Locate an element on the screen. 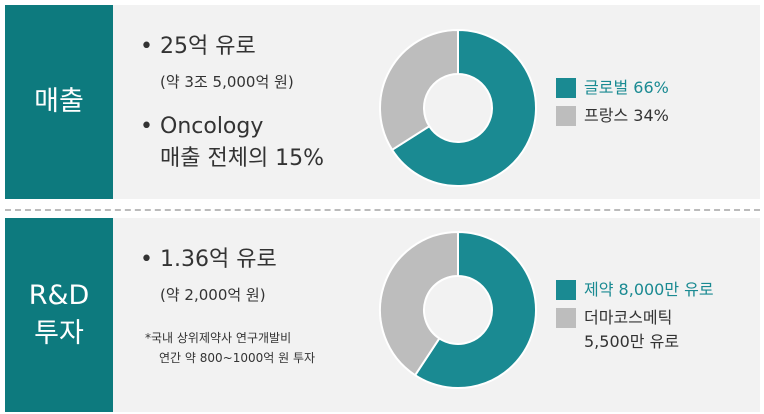 The width and height of the screenshot is (764, 414). bullet: • 1.36억 유로 is located at coordinates (208, 260).